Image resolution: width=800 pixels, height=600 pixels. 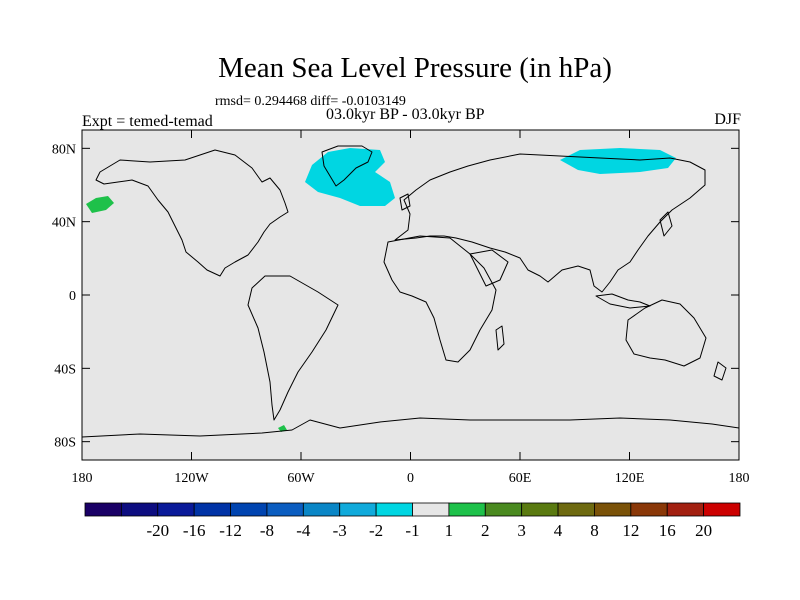 I want to click on colorbar-label: 1, so click(x=449, y=530).